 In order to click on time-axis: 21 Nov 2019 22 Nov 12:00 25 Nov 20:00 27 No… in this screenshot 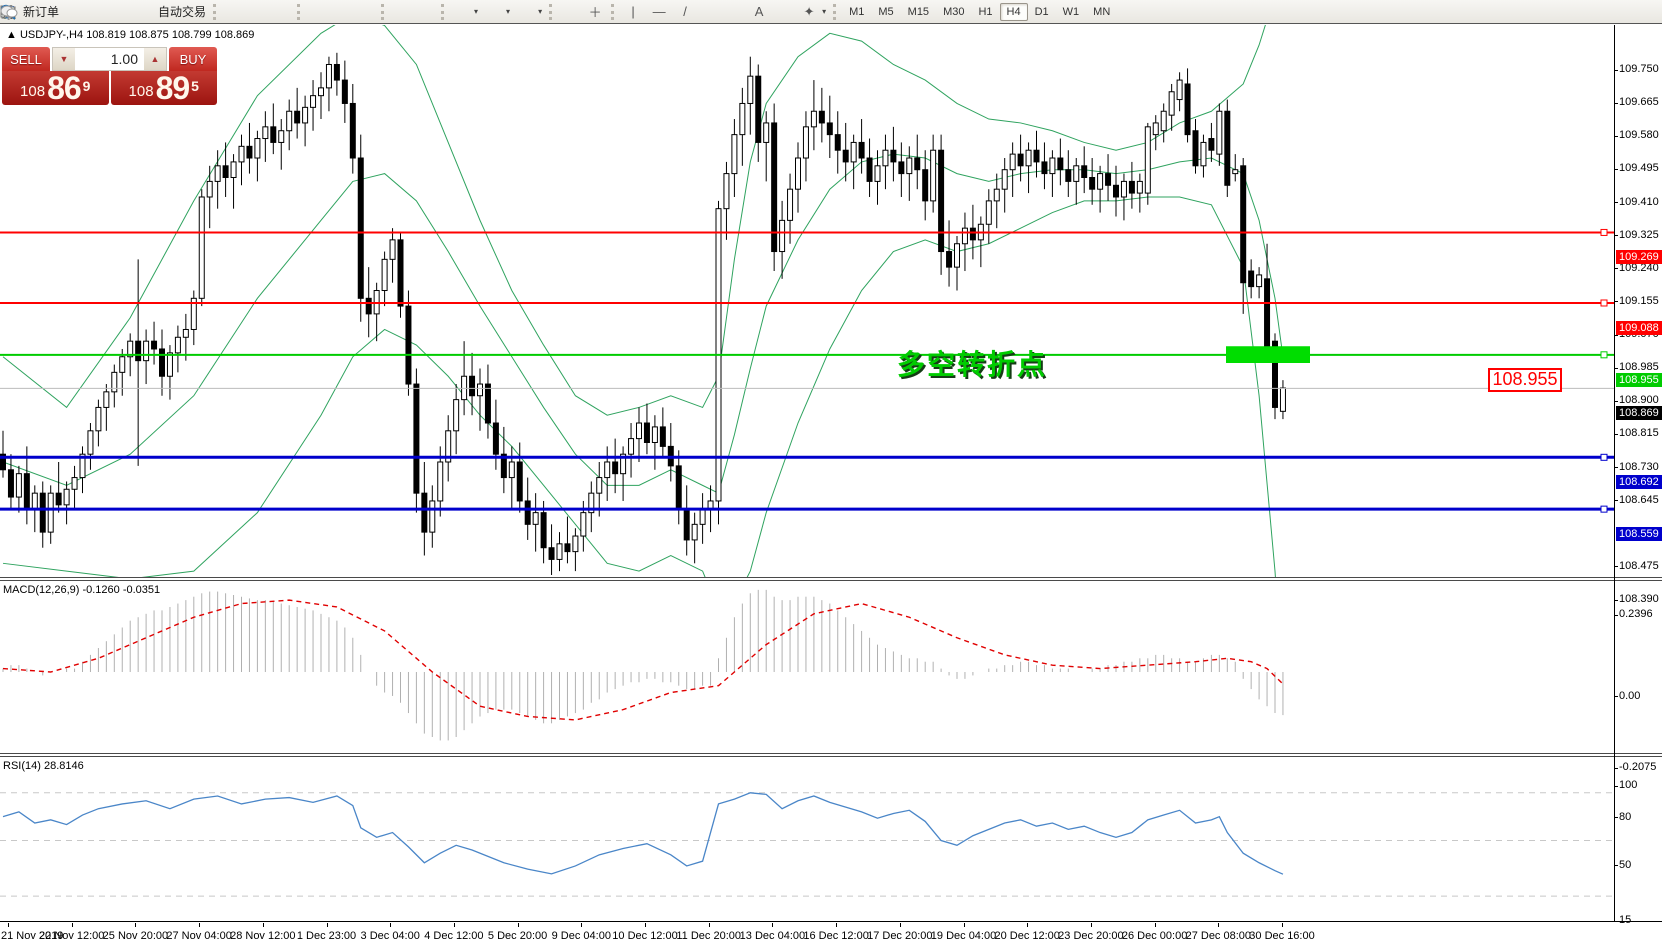, I will do `click(831, 936)`.